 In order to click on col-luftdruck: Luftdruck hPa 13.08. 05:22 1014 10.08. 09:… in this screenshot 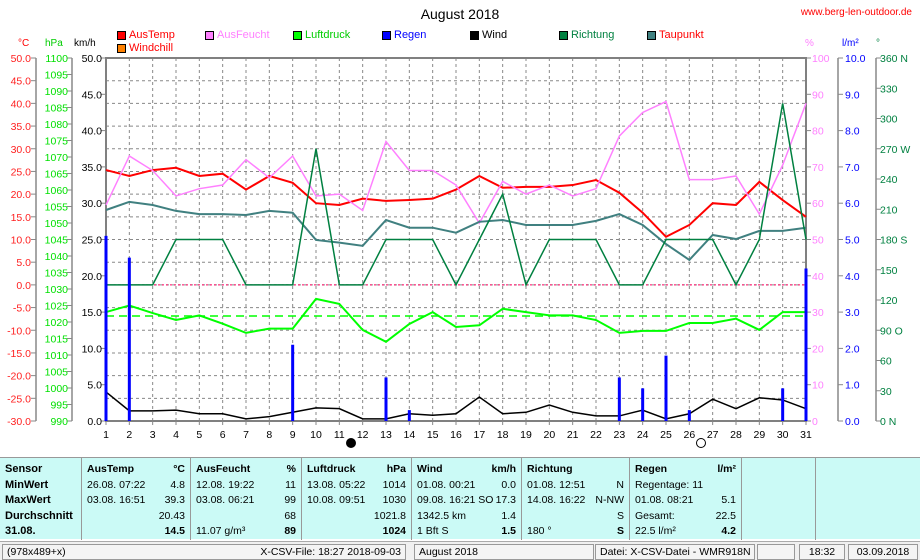, I will do `click(357, 499)`.